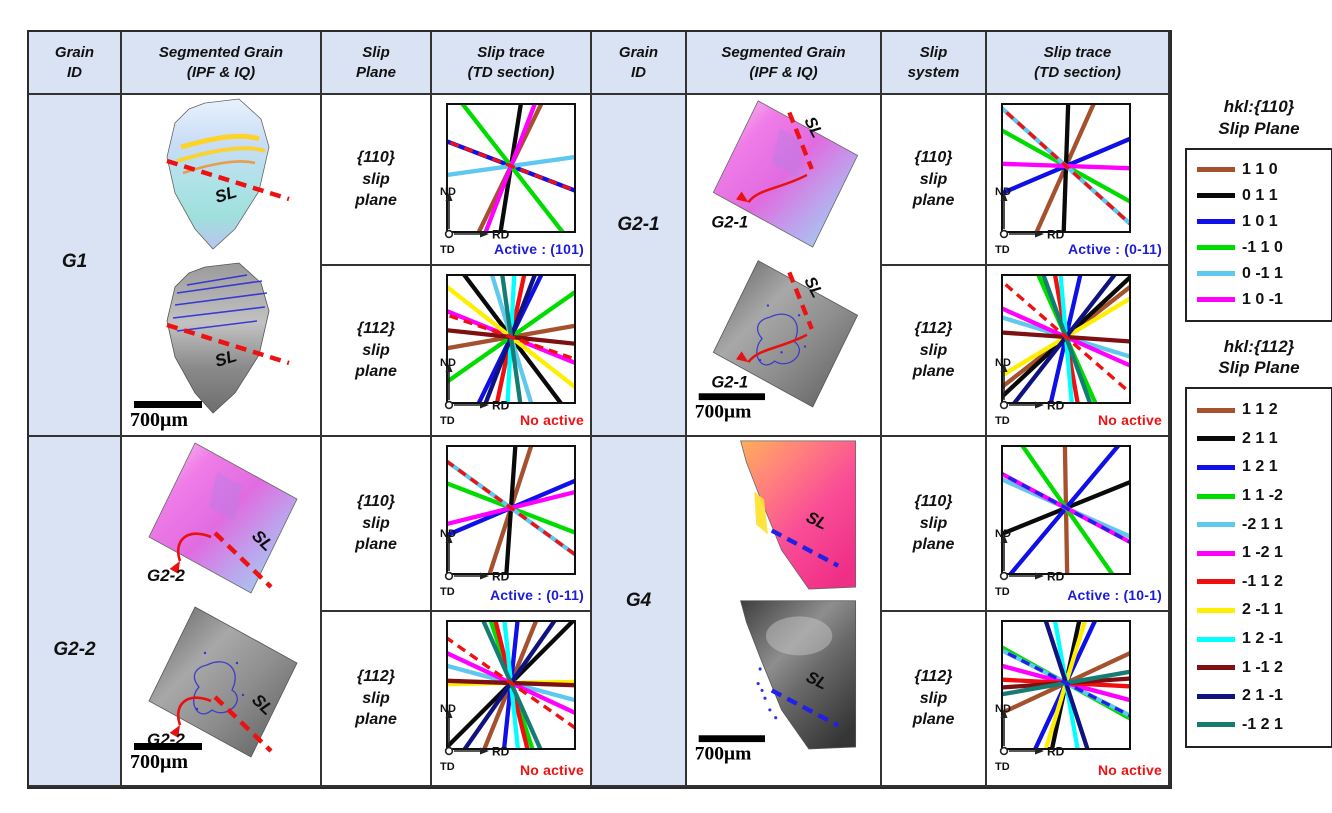 The height and width of the screenshot is (813, 1332). I want to click on legend-entry: -1 1 2, so click(1259, 582).